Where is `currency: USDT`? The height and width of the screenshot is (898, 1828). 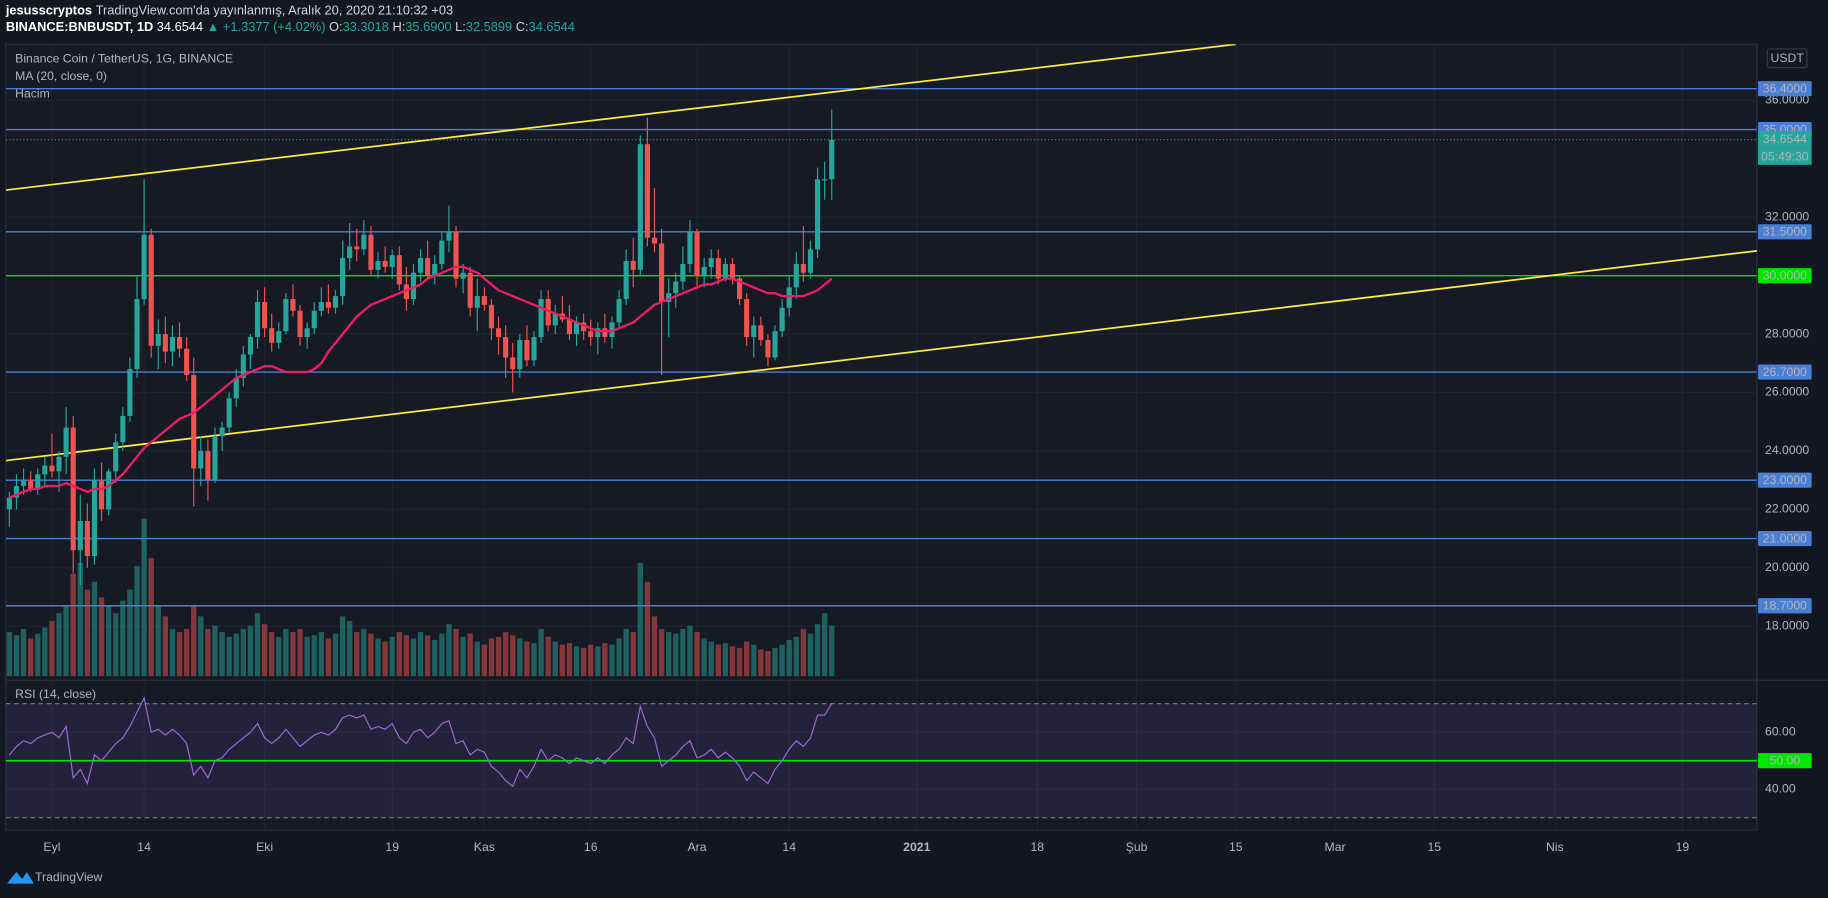
currency: USDT is located at coordinates (1788, 58).